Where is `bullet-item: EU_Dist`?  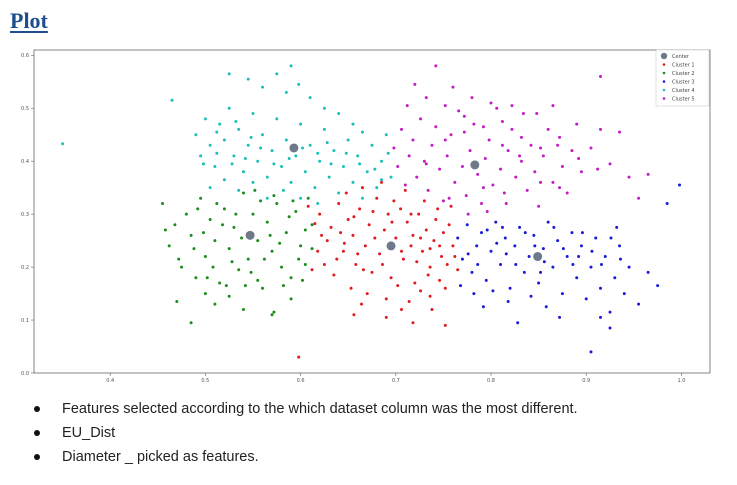
bullet-item: EU_Dist is located at coordinates (304, 434).